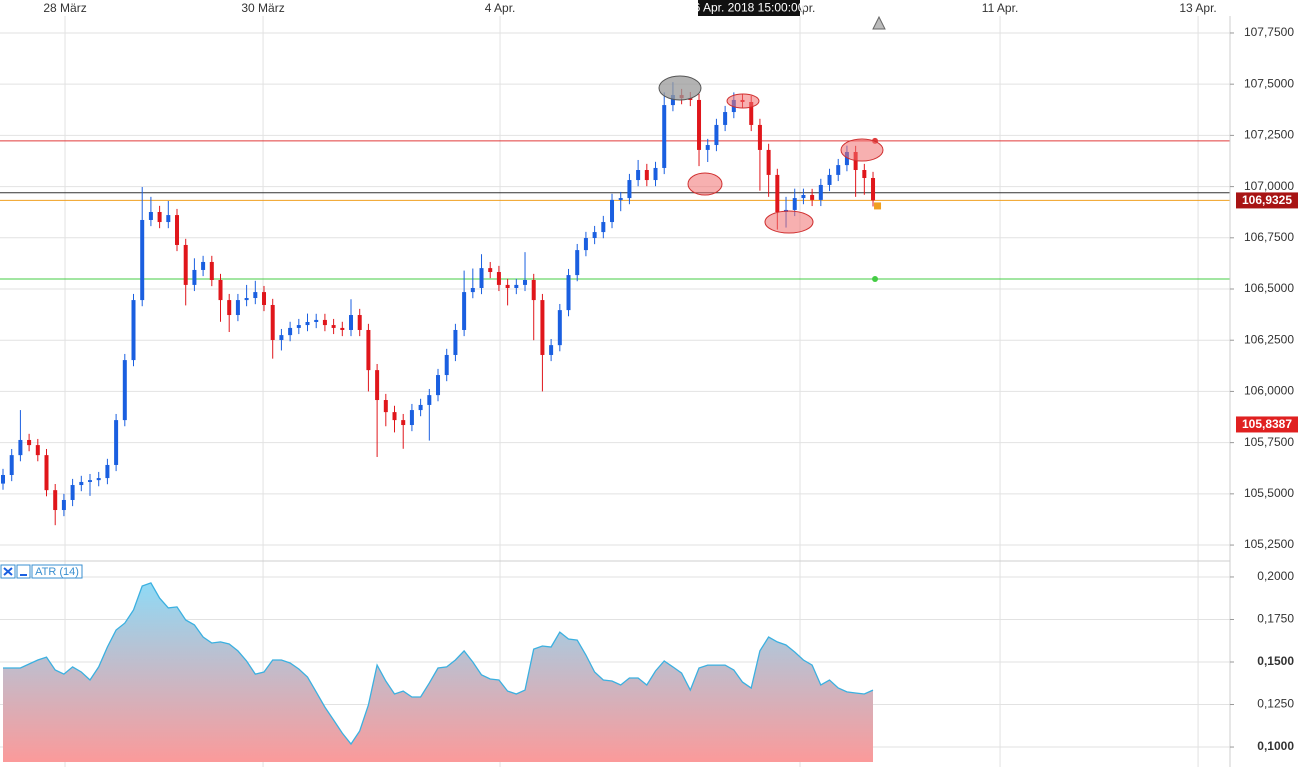 Image resolution: width=1307 pixels, height=767 pixels. I want to click on indicator-label-box, so click(57, 571).